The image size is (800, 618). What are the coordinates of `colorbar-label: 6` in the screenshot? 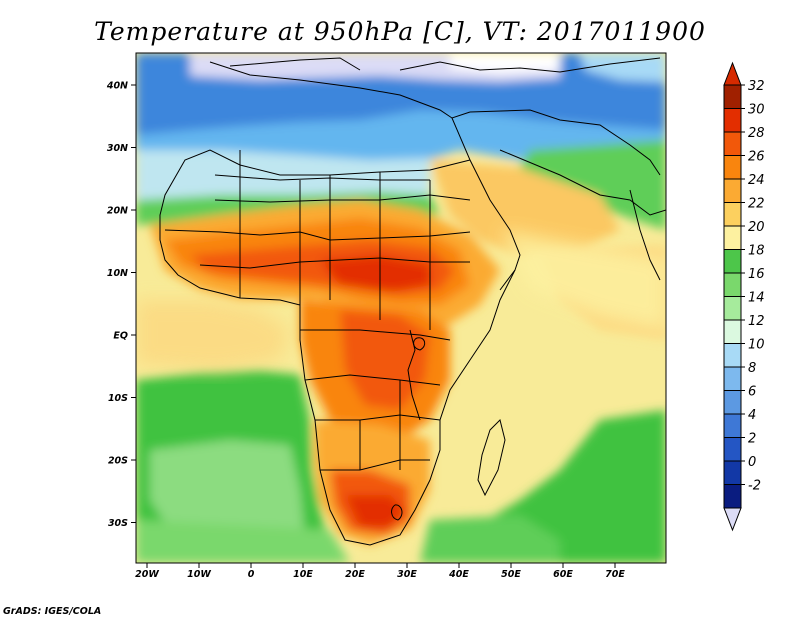 It's located at (752, 392).